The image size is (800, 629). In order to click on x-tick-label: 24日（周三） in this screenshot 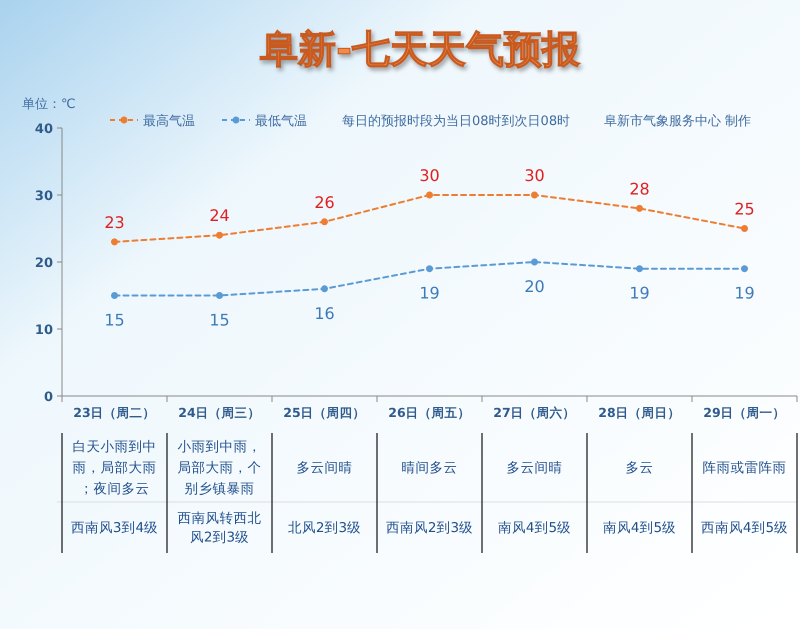, I will do `click(219, 412)`.